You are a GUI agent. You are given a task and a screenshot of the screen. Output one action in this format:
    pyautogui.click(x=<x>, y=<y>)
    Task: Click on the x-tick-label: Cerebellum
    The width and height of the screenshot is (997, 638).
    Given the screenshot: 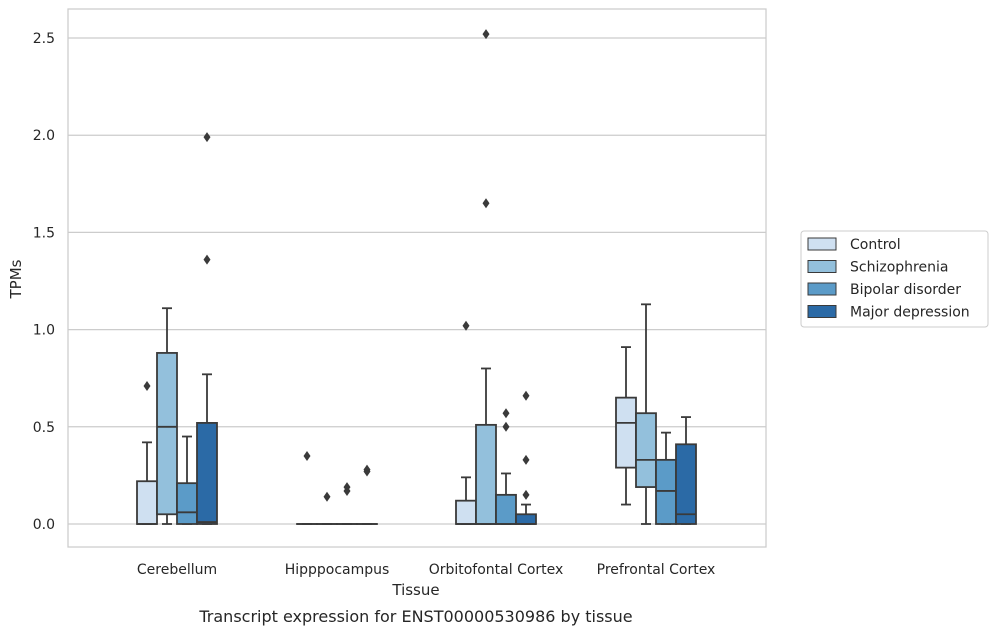 What is the action you would take?
    pyautogui.click(x=177, y=570)
    